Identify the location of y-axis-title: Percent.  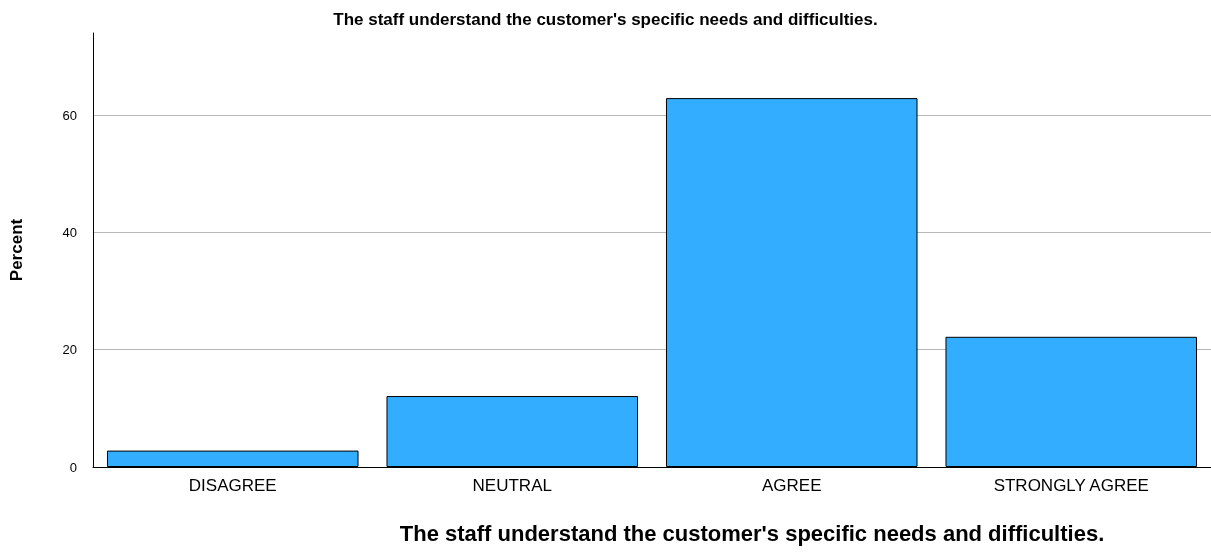
(16, 250).